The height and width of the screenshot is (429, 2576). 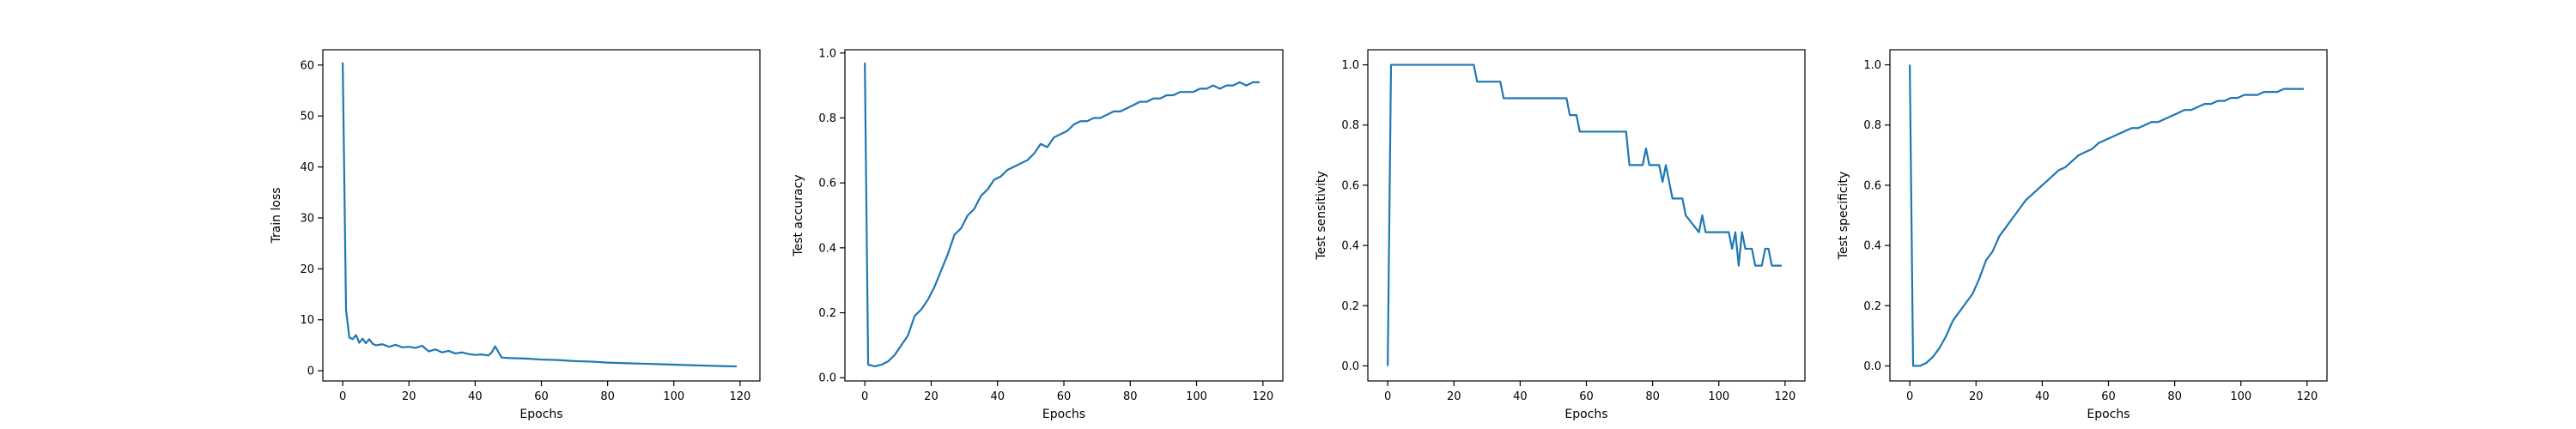 What do you see at coordinates (799, 215) in the screenshot?
I see `y-axis-label: Test accuracy` at bounding box center [799, 215].